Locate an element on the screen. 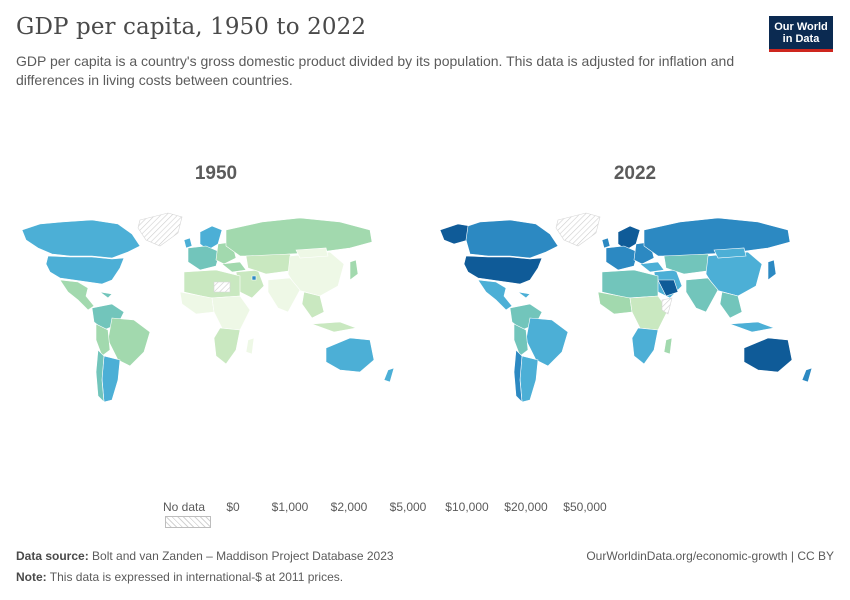 This screenshot has width=850, height=600. chile-2022 is located at coordinates (518, 376).